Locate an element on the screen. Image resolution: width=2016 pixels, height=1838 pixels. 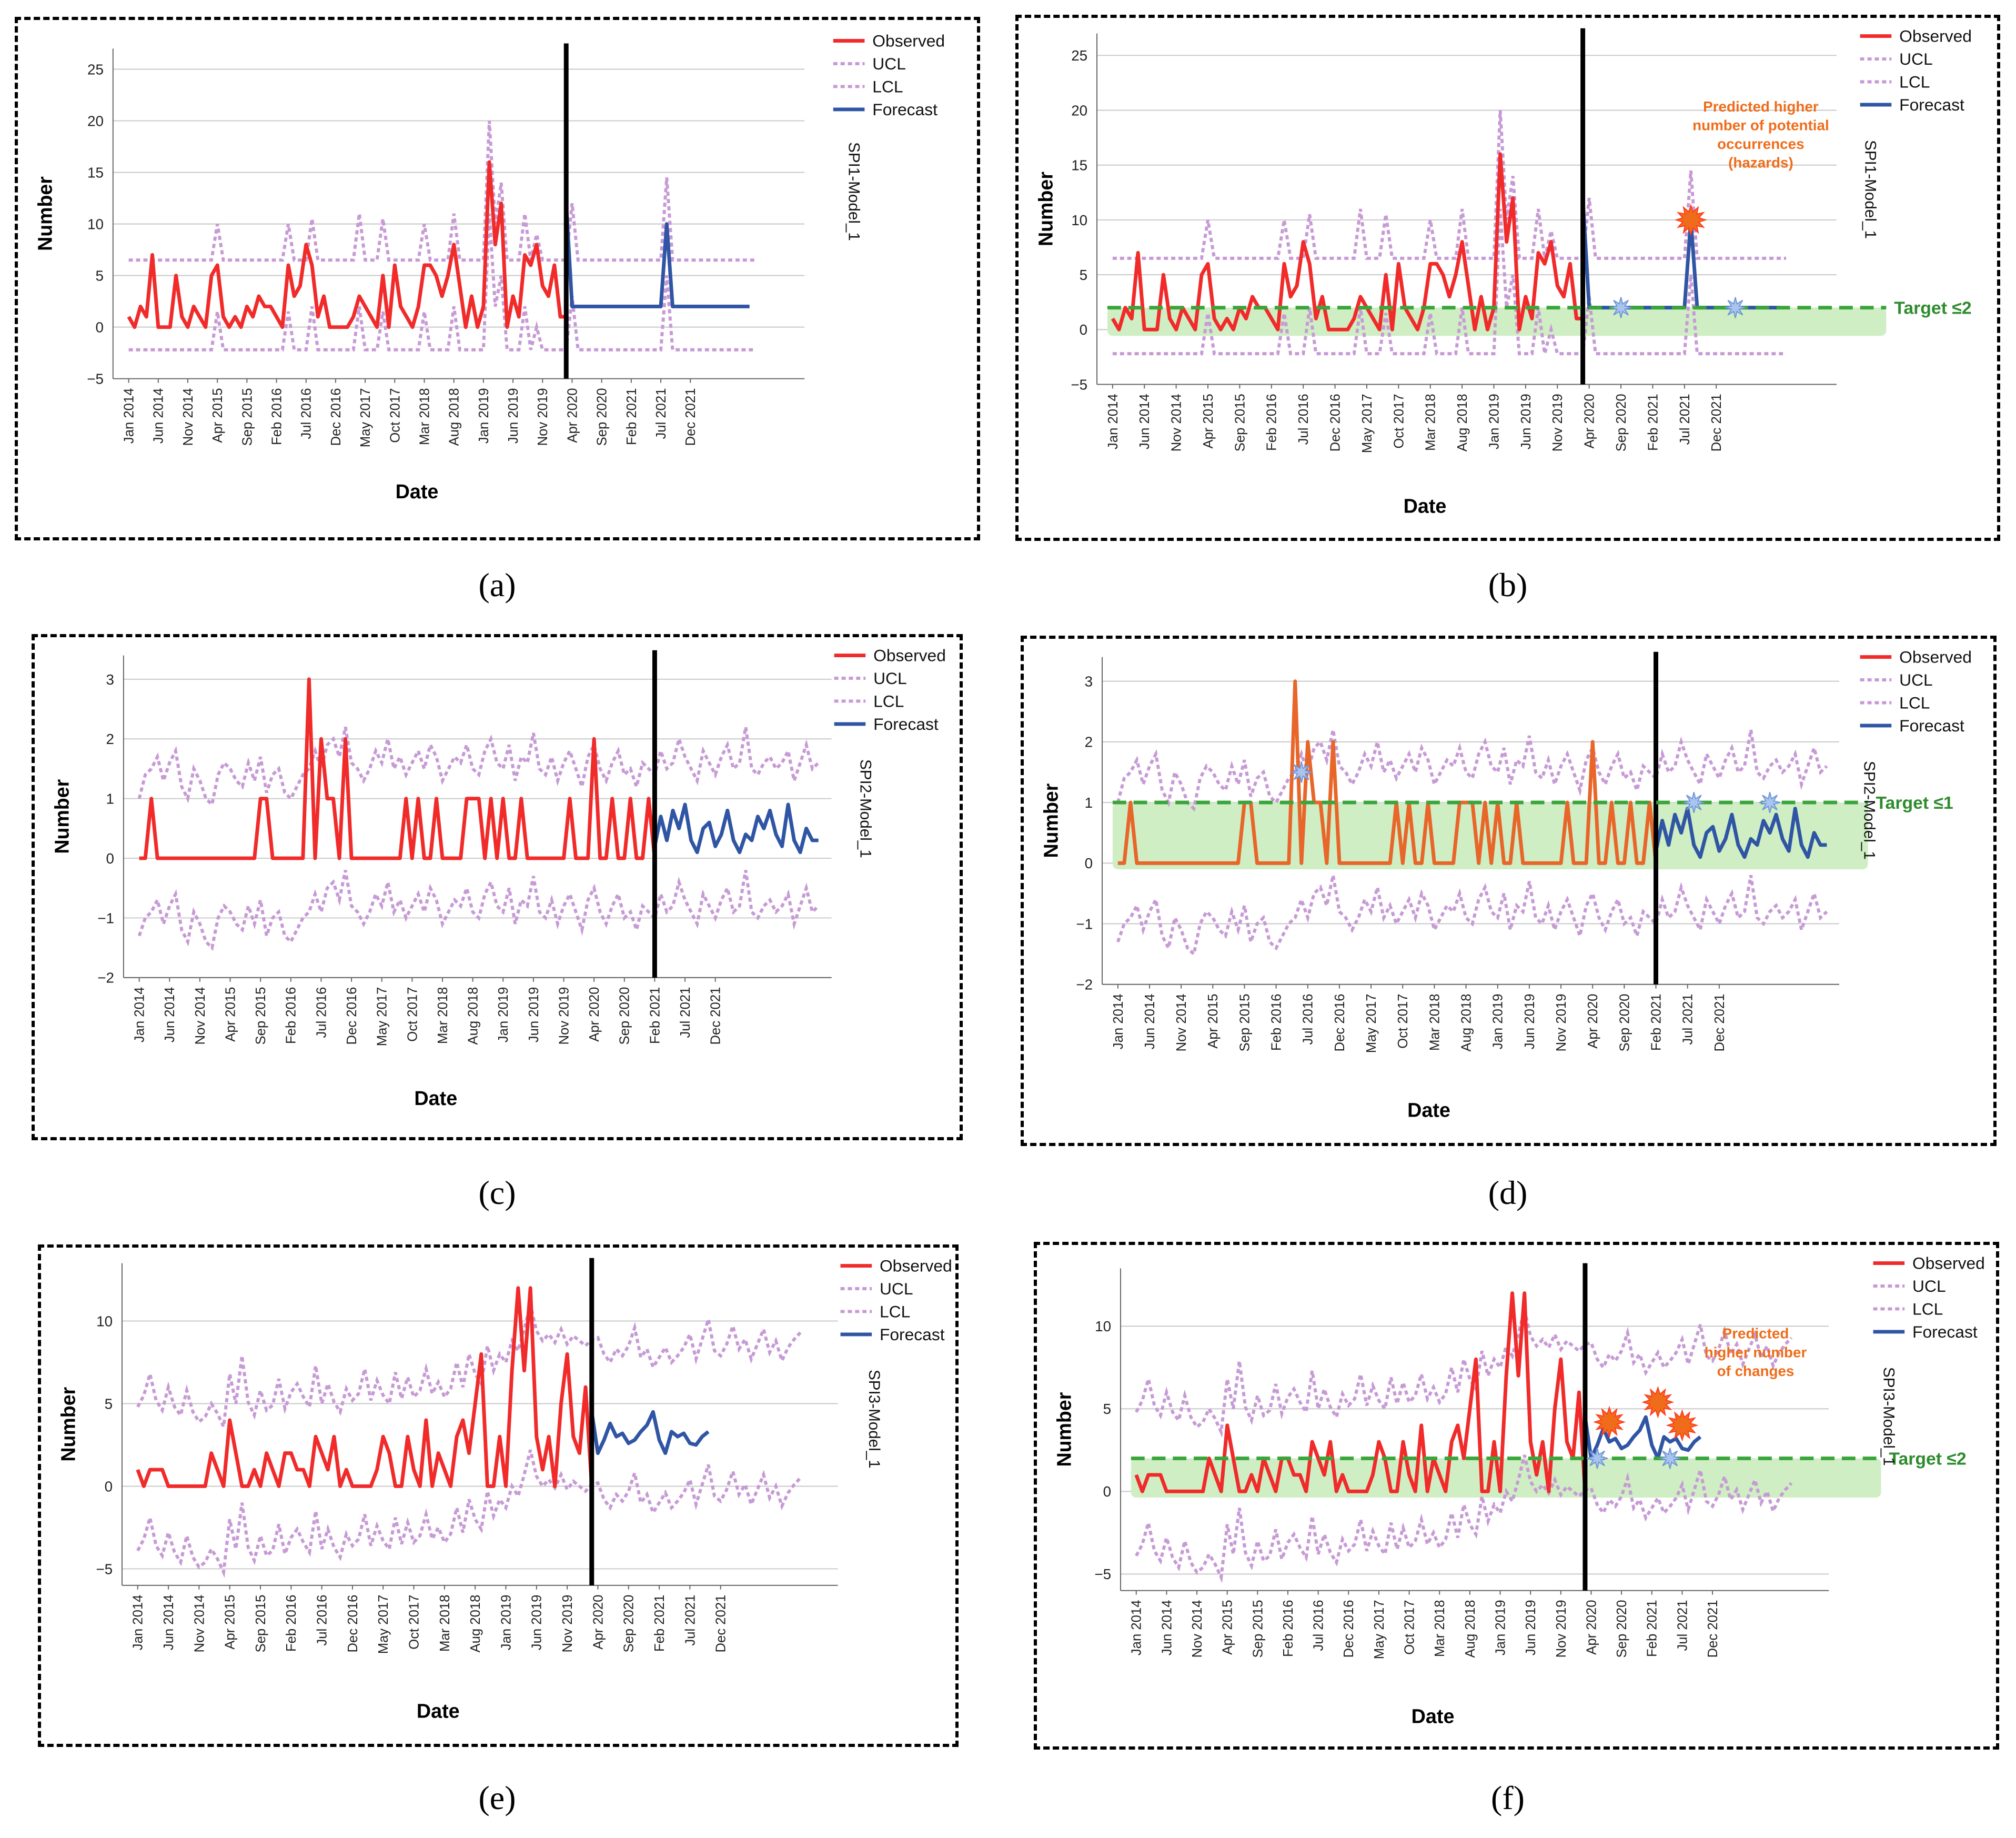
model-side-label: SPI1-Model_1 is located at coordinates (854, 192).